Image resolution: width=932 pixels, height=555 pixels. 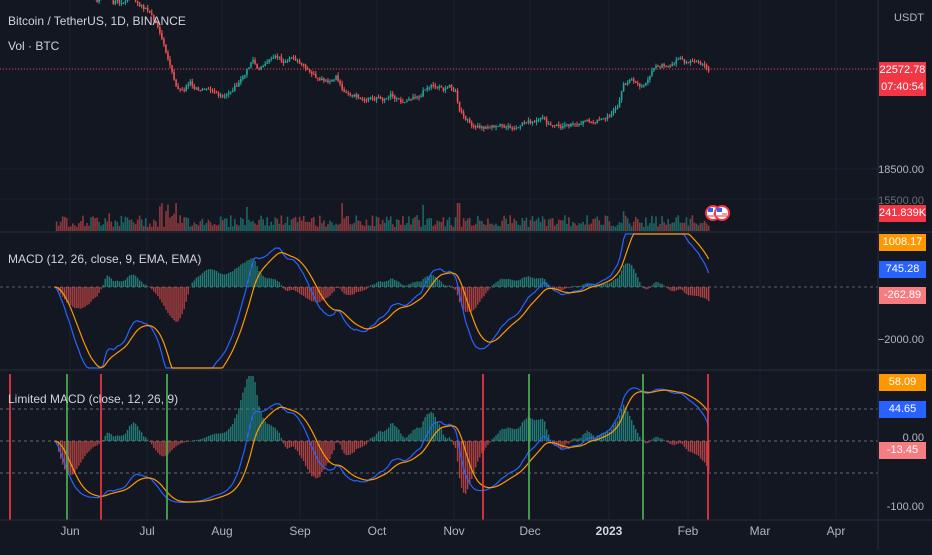 I want to click on volume-title: Vol · BTC, so click(x=33, y=46).